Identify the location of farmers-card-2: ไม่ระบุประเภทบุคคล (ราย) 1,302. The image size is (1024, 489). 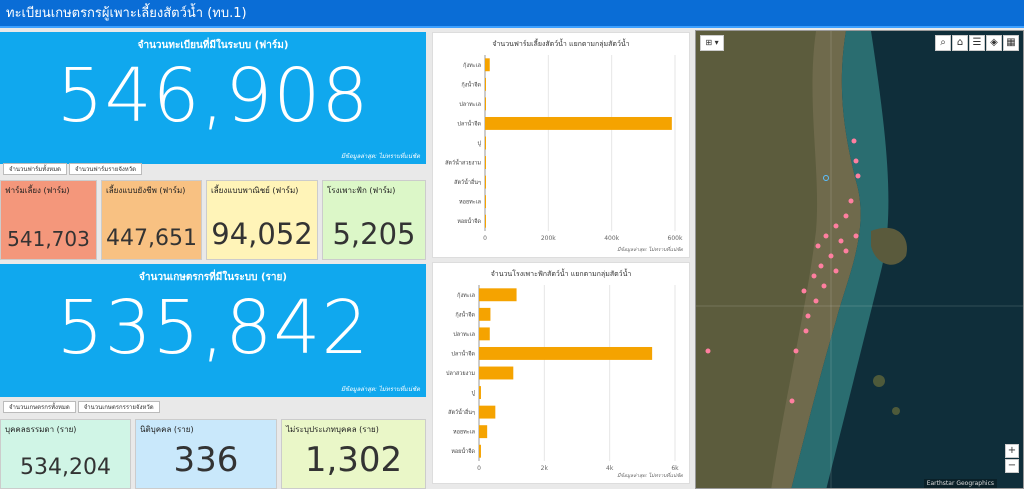
(353, 454).